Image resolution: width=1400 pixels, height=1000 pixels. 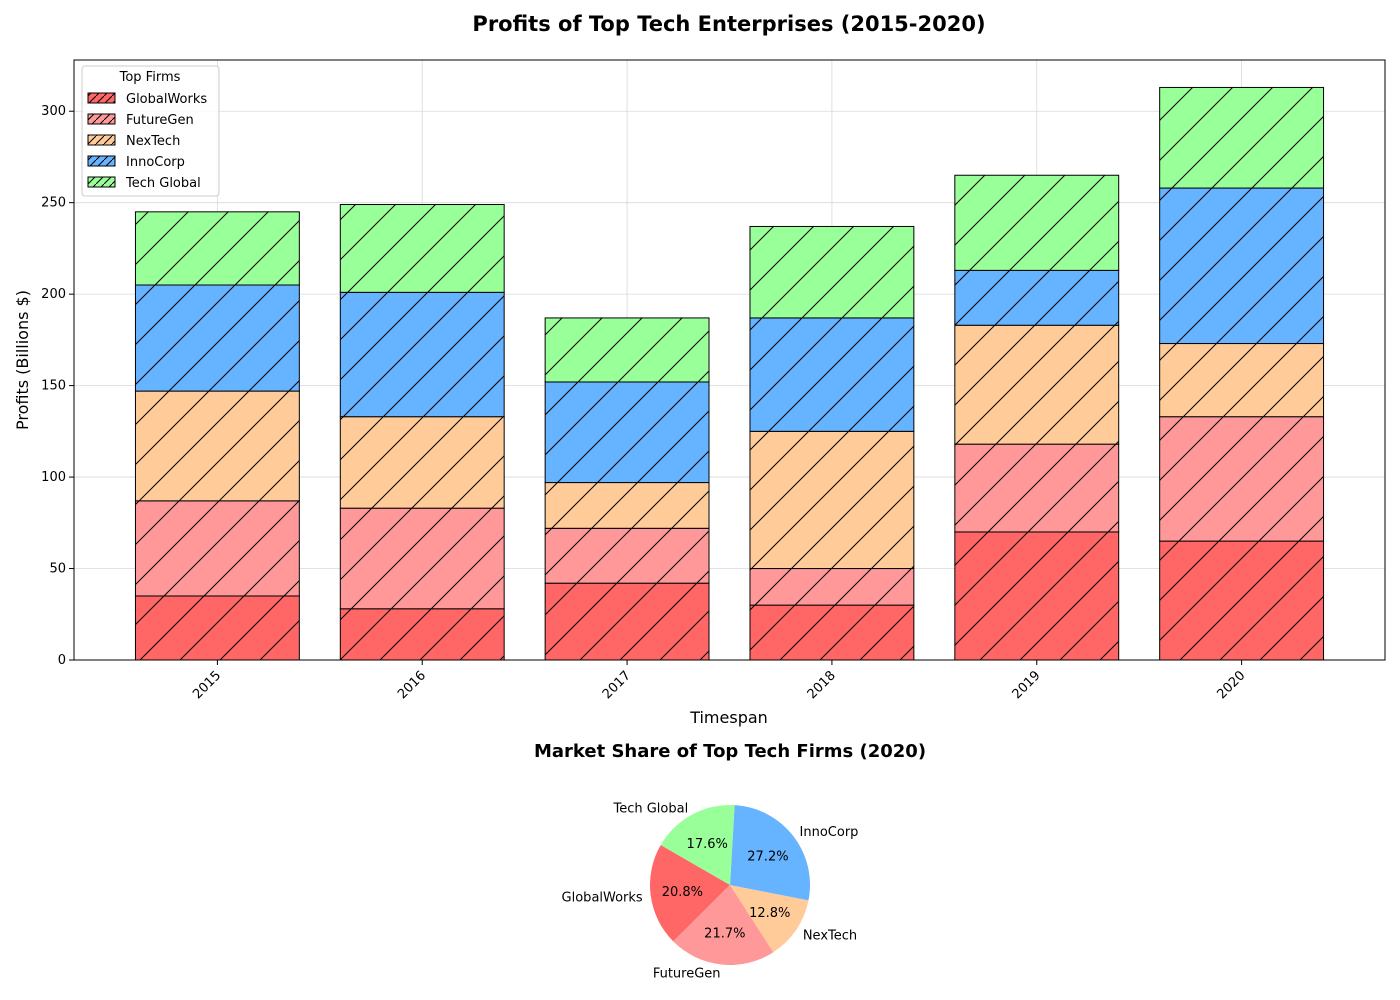 What do you see at coordinates (53, 477) in the screenshot?
I see `y-tick-label: 100` at bounding box center [53, 477].